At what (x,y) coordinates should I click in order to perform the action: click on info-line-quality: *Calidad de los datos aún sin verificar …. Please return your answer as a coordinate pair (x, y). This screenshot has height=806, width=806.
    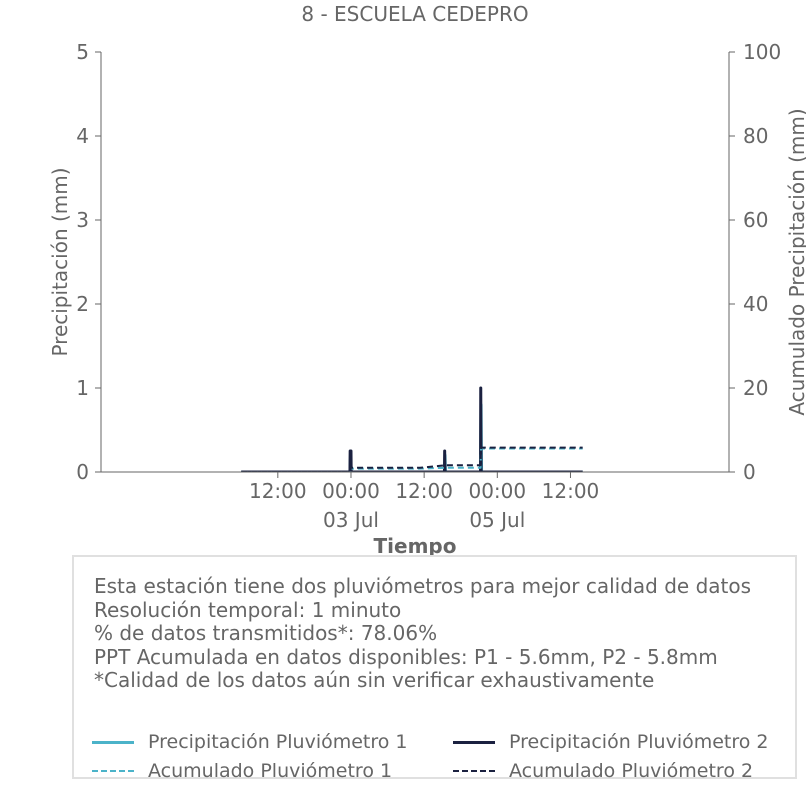
    Looking at the image, I should click on (374, 680).